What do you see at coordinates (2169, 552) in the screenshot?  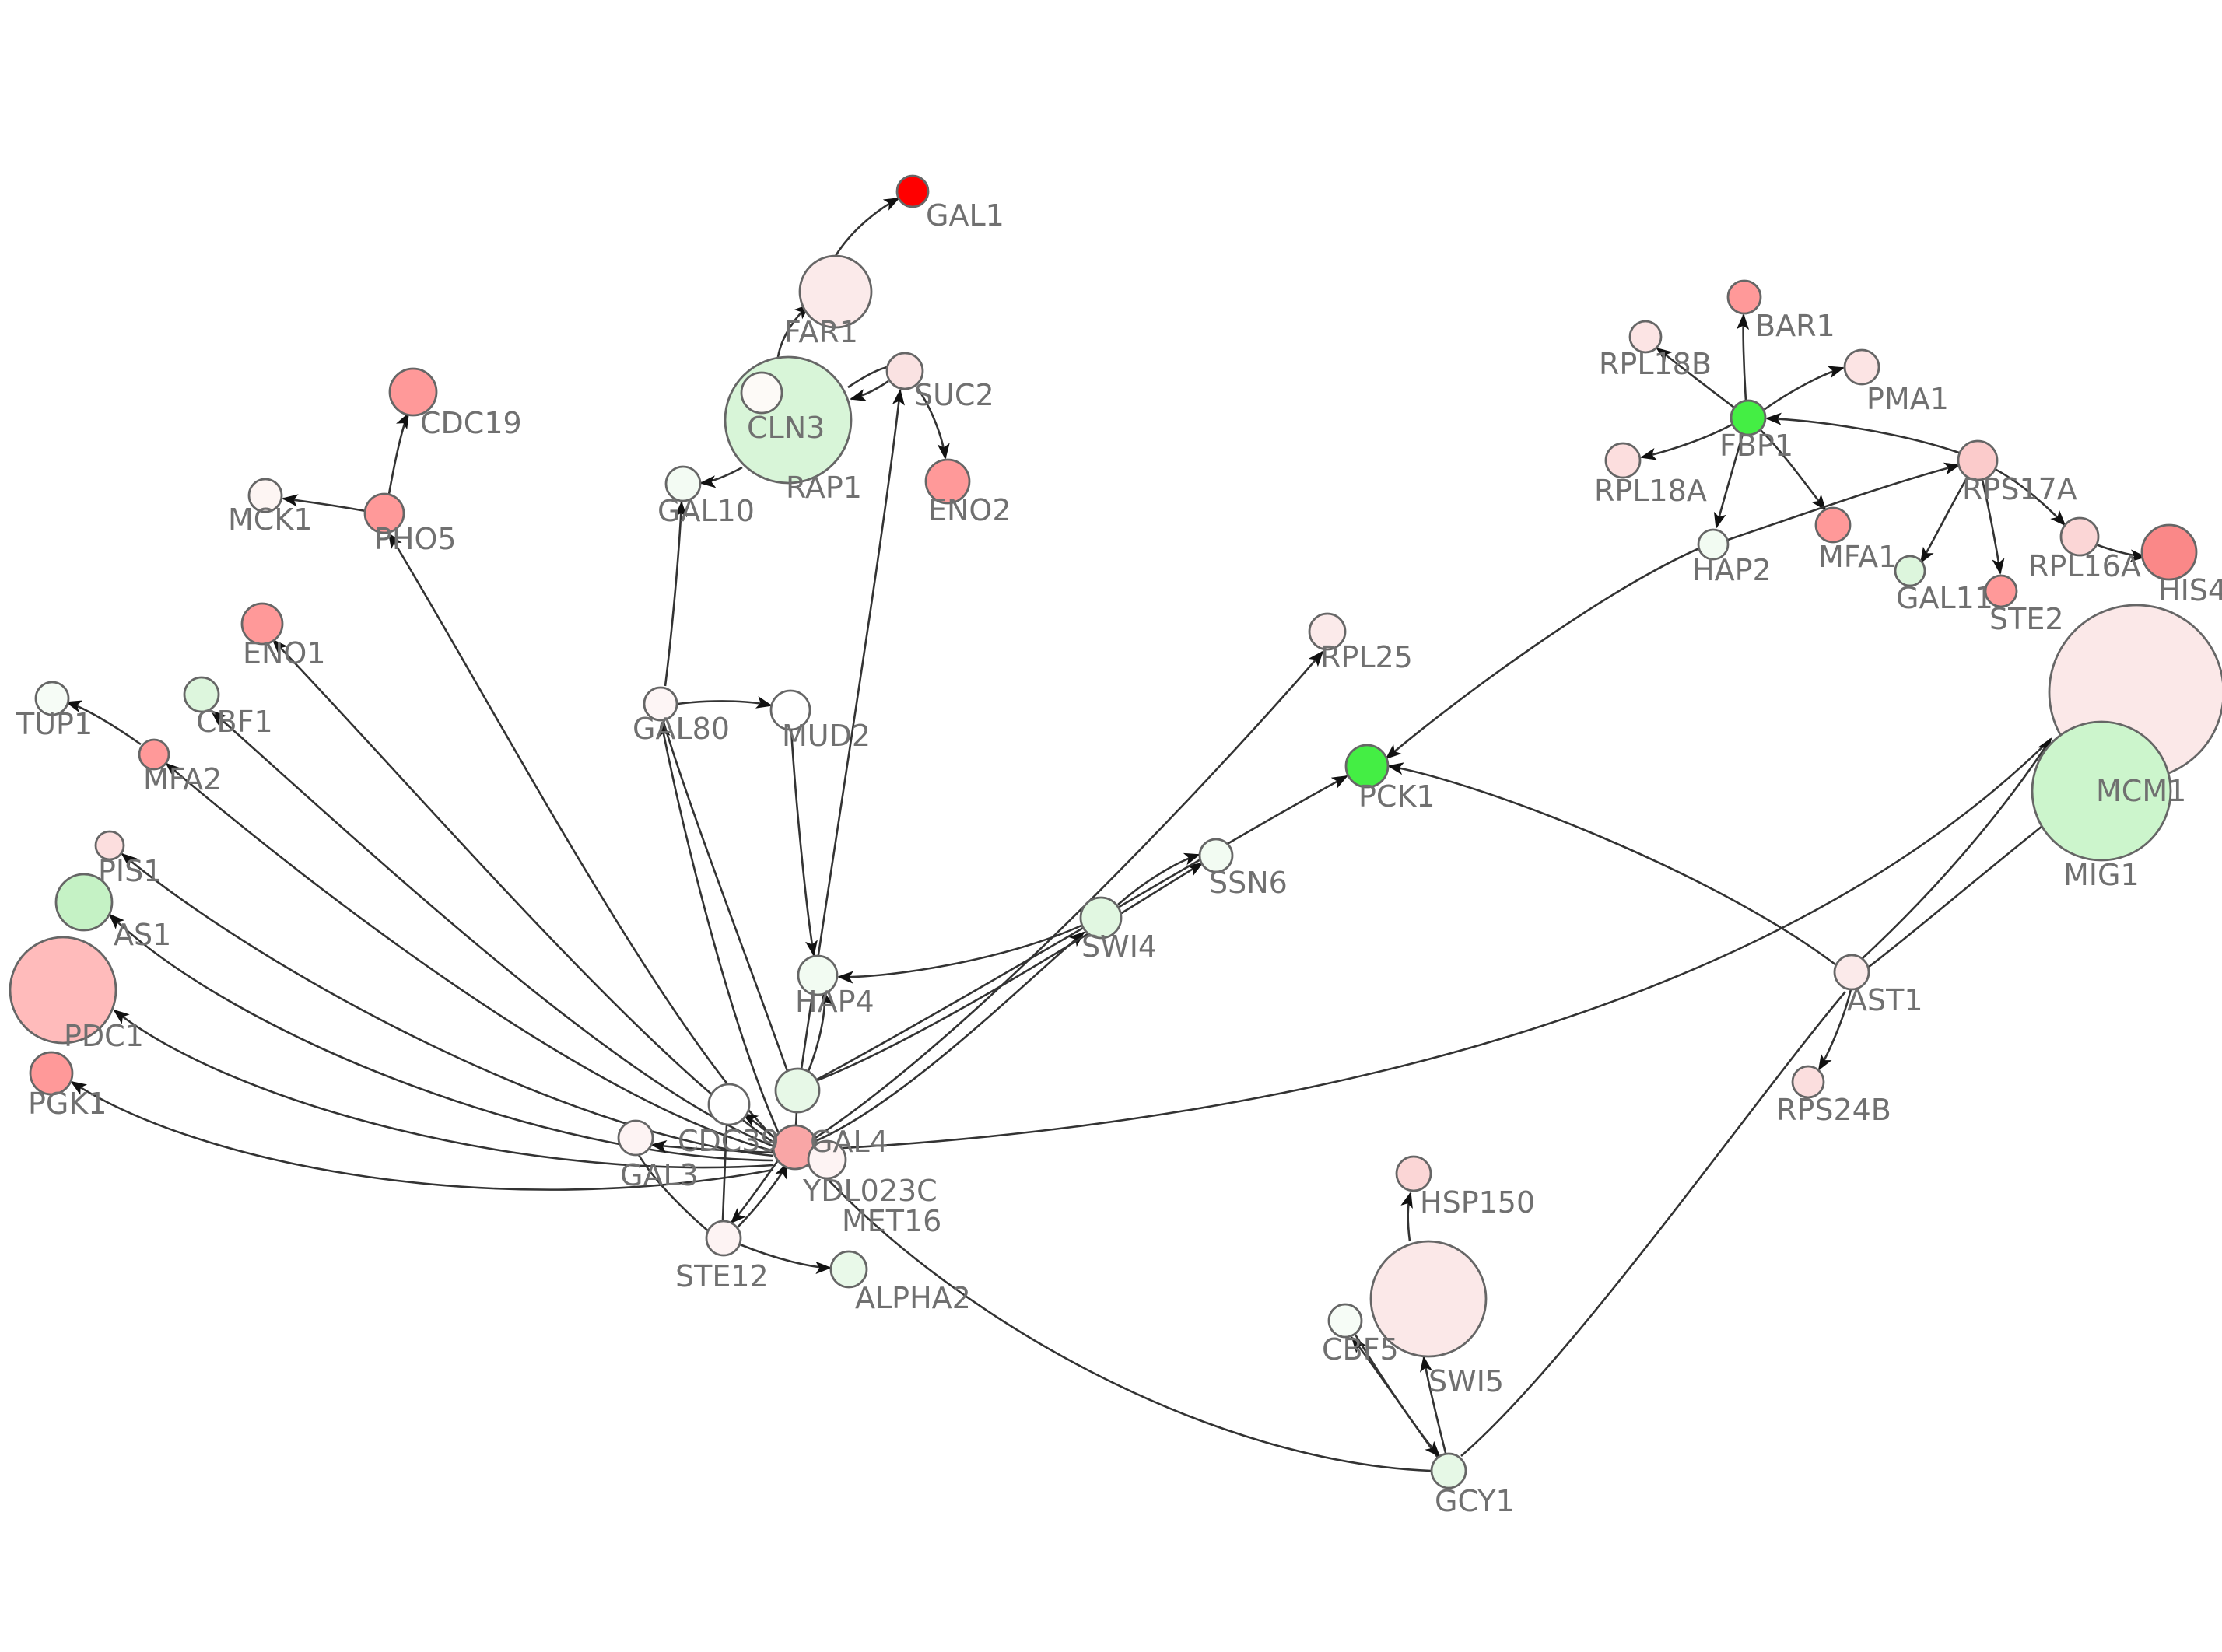 I see `gene-node-his4` at bounding box center [2169, 552].